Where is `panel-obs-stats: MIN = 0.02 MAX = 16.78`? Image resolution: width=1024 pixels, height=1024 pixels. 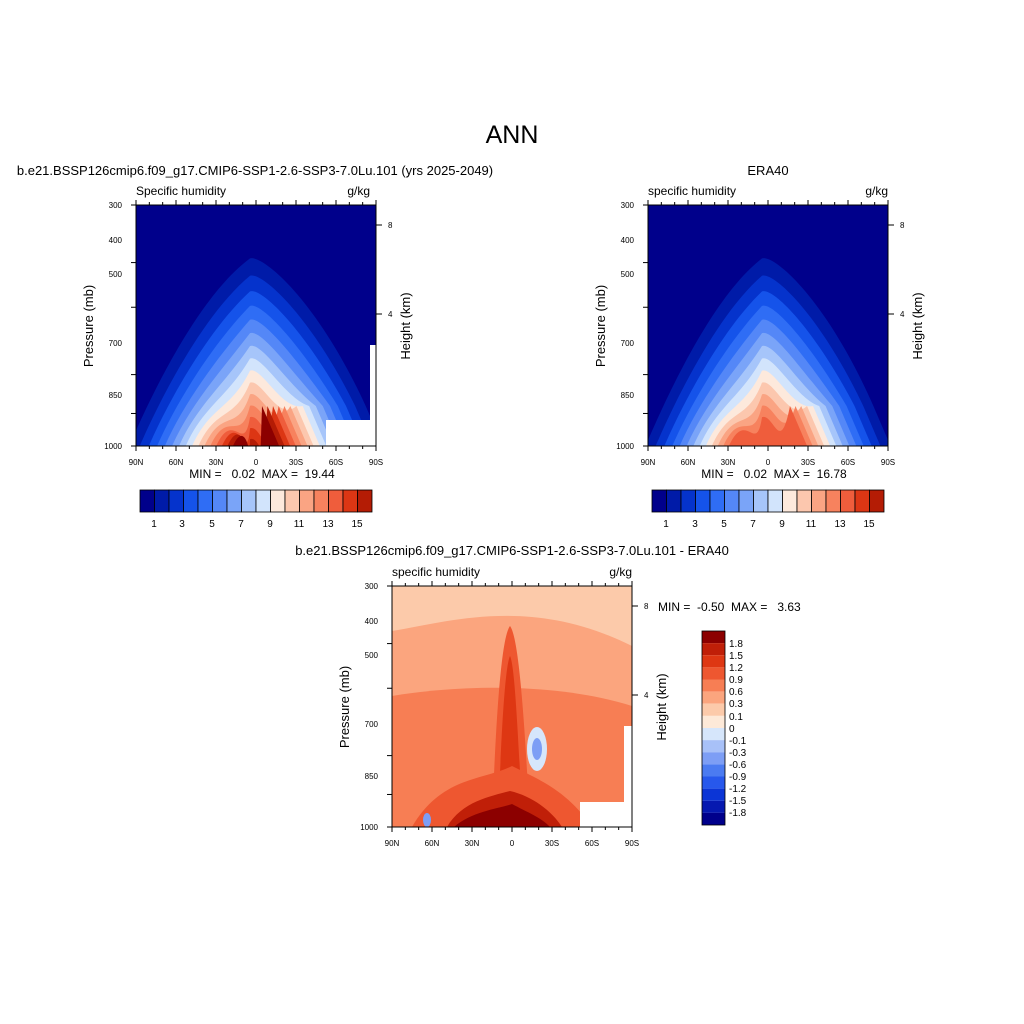
panel-obs-stats: MIN = 0.02 MAX = 16.78 is located at coordinates (774, 474).